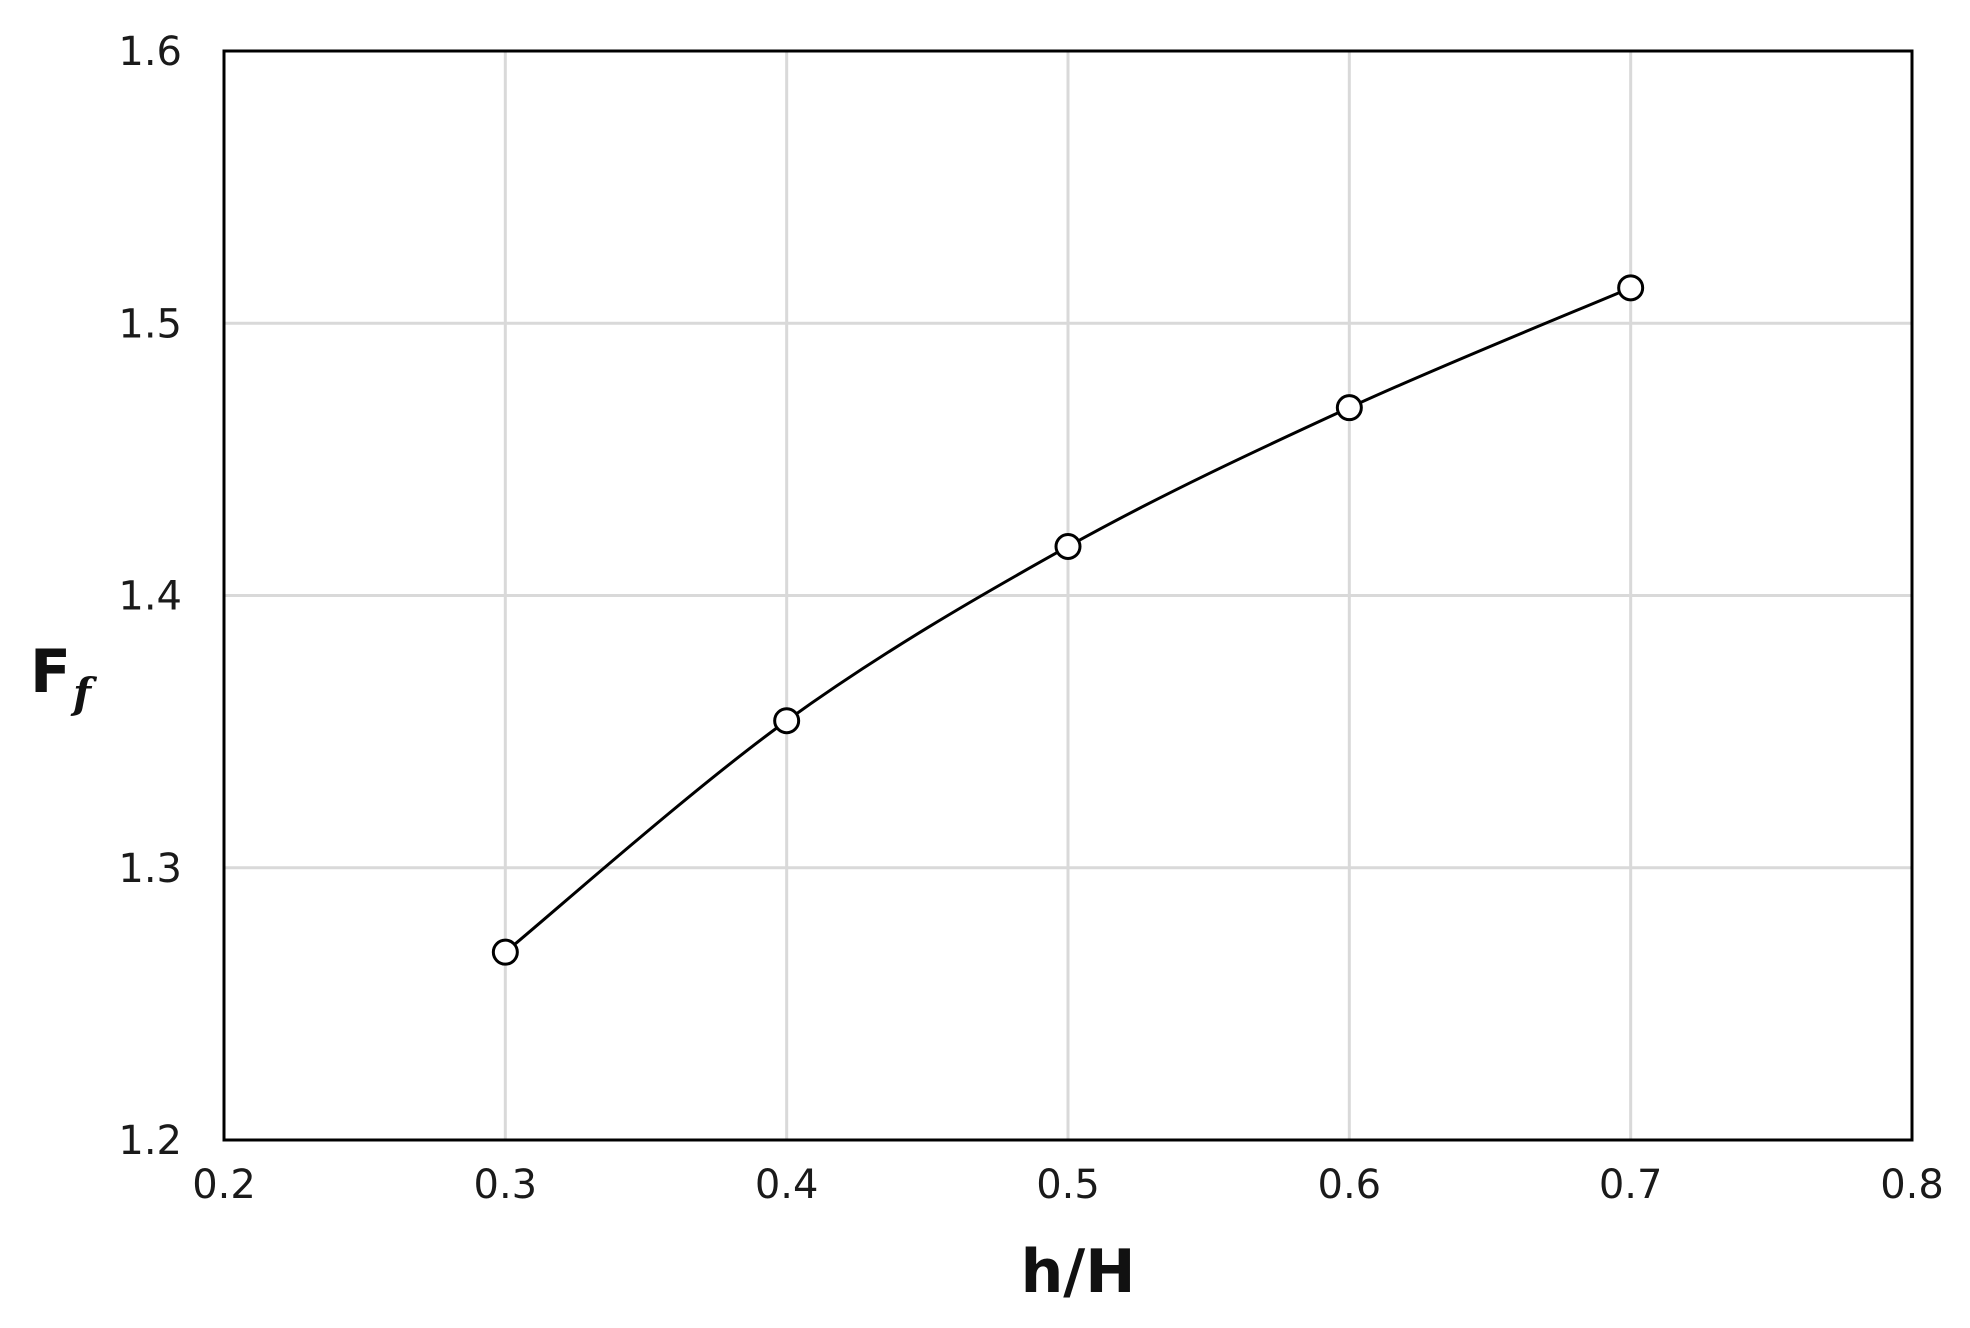  What do you see at coordinates (150, 869) in the screenshot?
I see `y-tick-label-1: 1.3` at bounding box center [150, 869].